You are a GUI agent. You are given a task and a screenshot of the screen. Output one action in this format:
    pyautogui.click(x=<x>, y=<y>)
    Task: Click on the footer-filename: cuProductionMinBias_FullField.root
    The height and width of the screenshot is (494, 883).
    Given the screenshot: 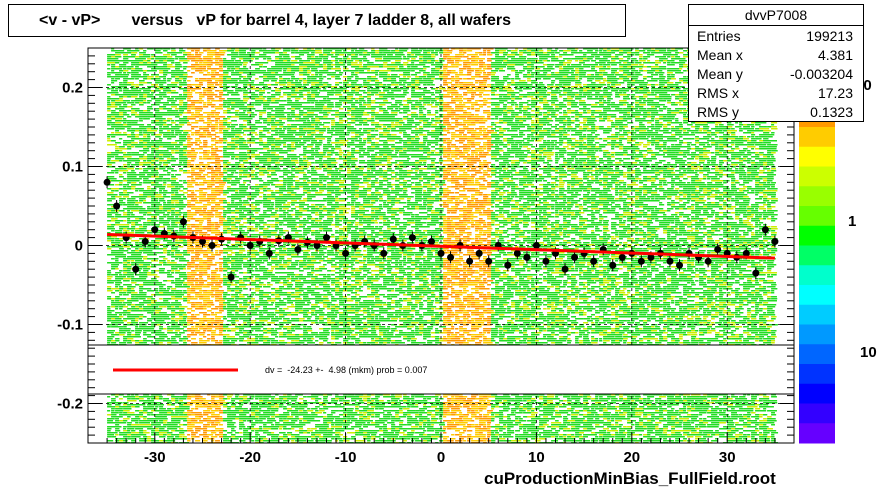 What is the action you would take?
    pyautogui.click(x=630, y=479)
    